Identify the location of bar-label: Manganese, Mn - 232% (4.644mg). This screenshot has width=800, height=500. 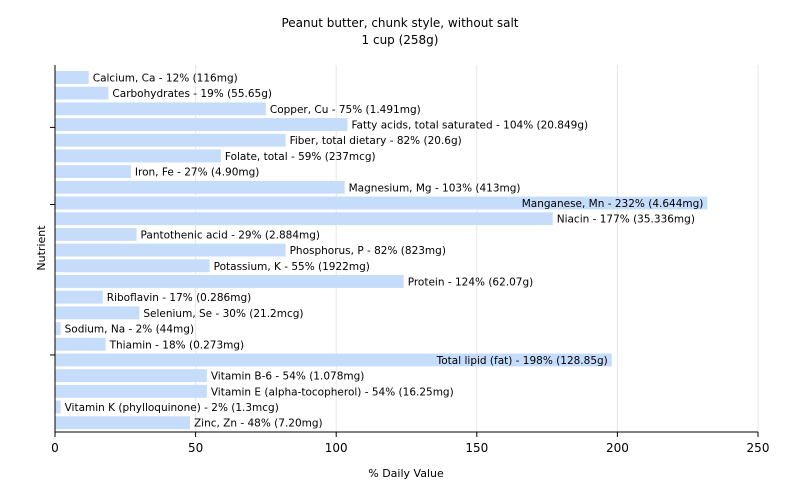
(613, 204).